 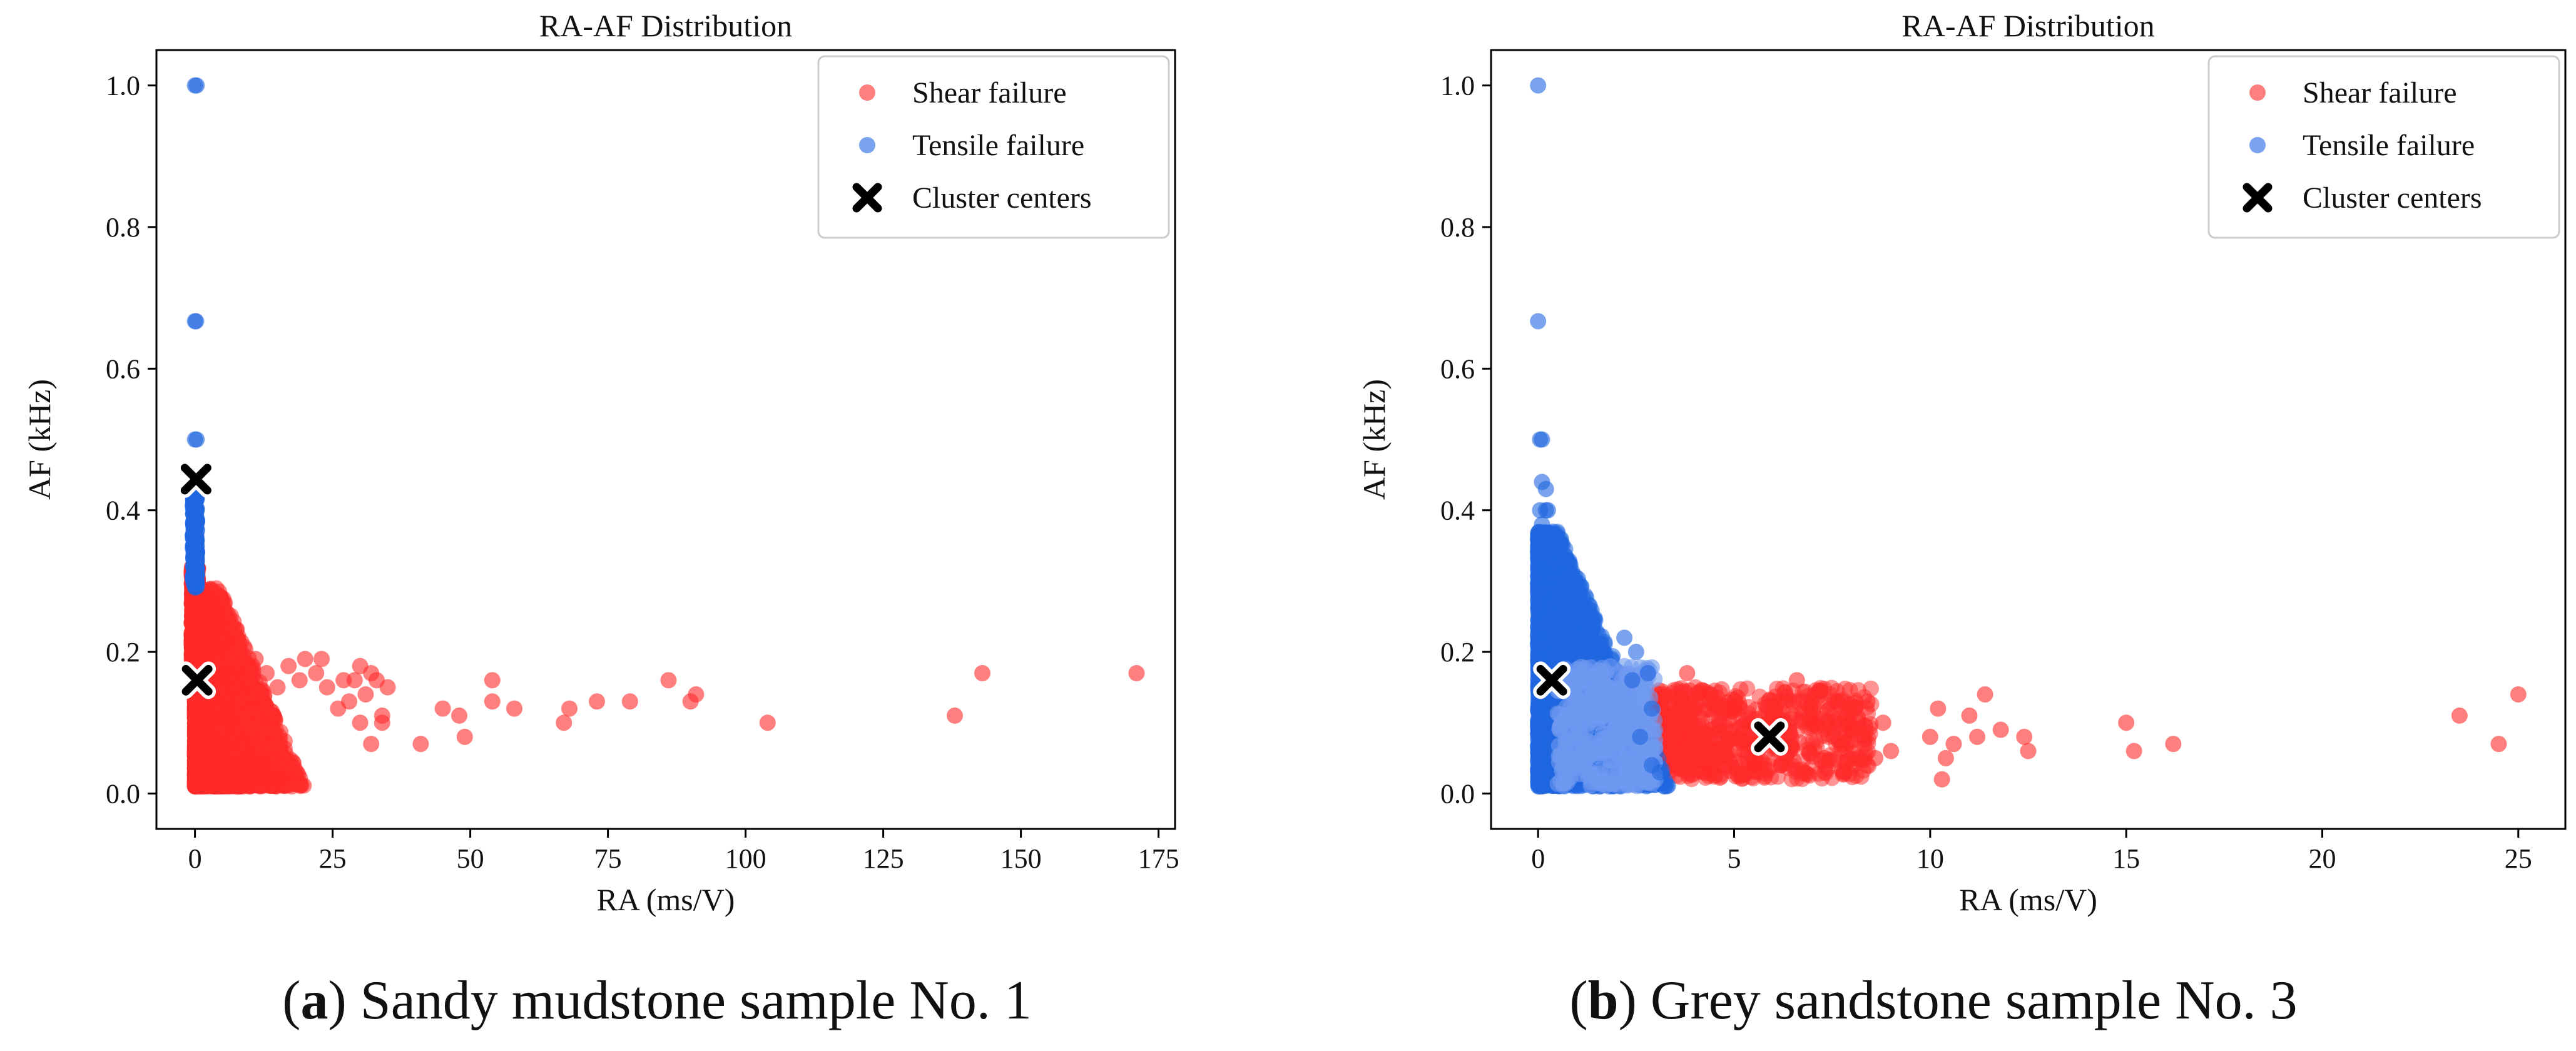 What do you see at coordinates (989, 92) in the screenshot?
I see `legend-label: Shear failure` at bounding box center [989, 92].